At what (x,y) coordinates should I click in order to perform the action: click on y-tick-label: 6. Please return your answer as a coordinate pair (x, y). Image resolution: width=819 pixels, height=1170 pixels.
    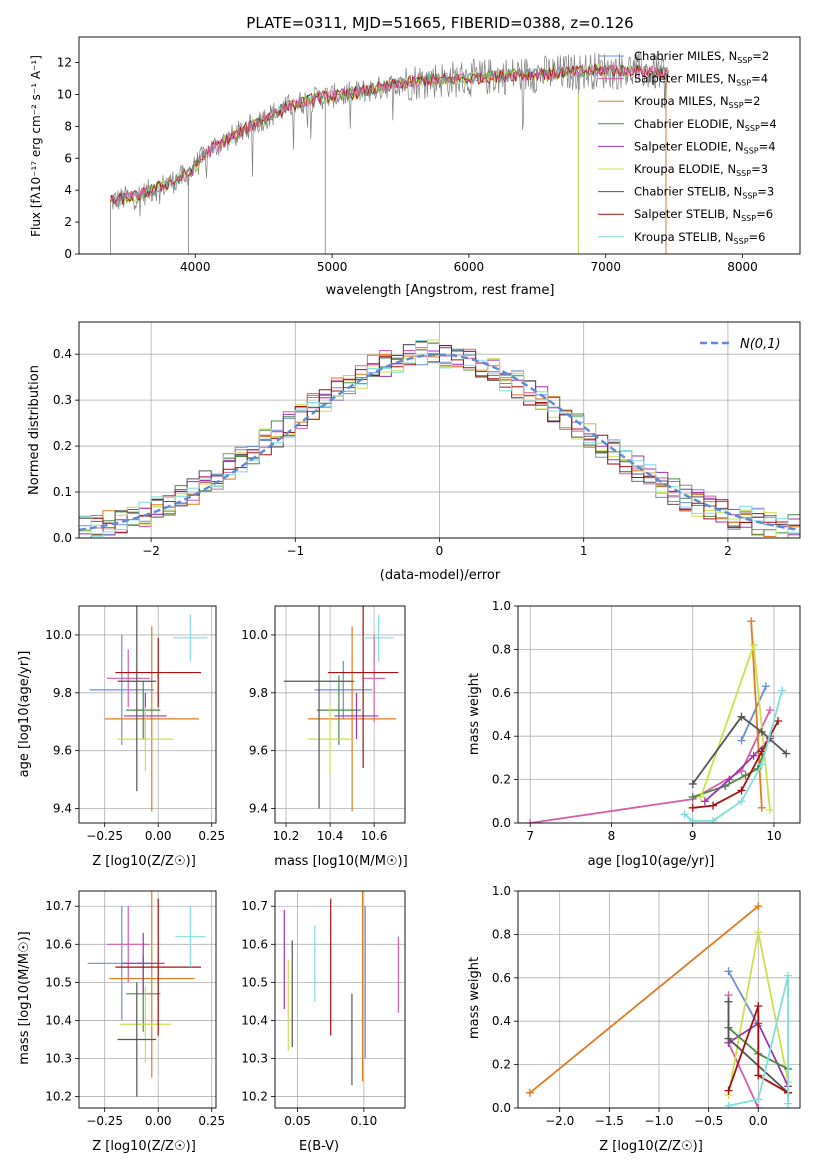
    Looking at the image, I should click on (68, 158).